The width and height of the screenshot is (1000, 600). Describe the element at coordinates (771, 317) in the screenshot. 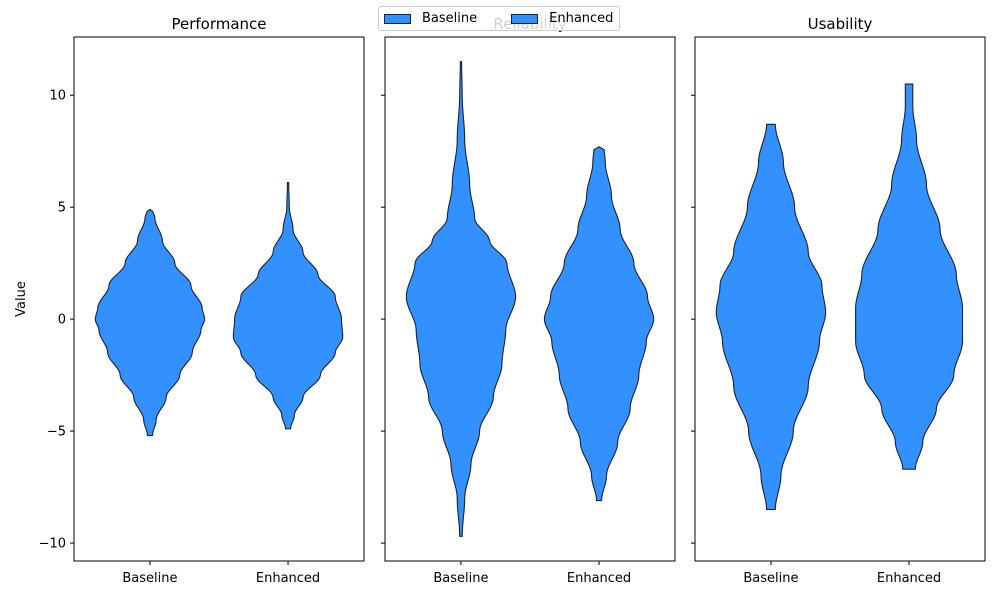

I see `violin-usability-baseline` at that location.